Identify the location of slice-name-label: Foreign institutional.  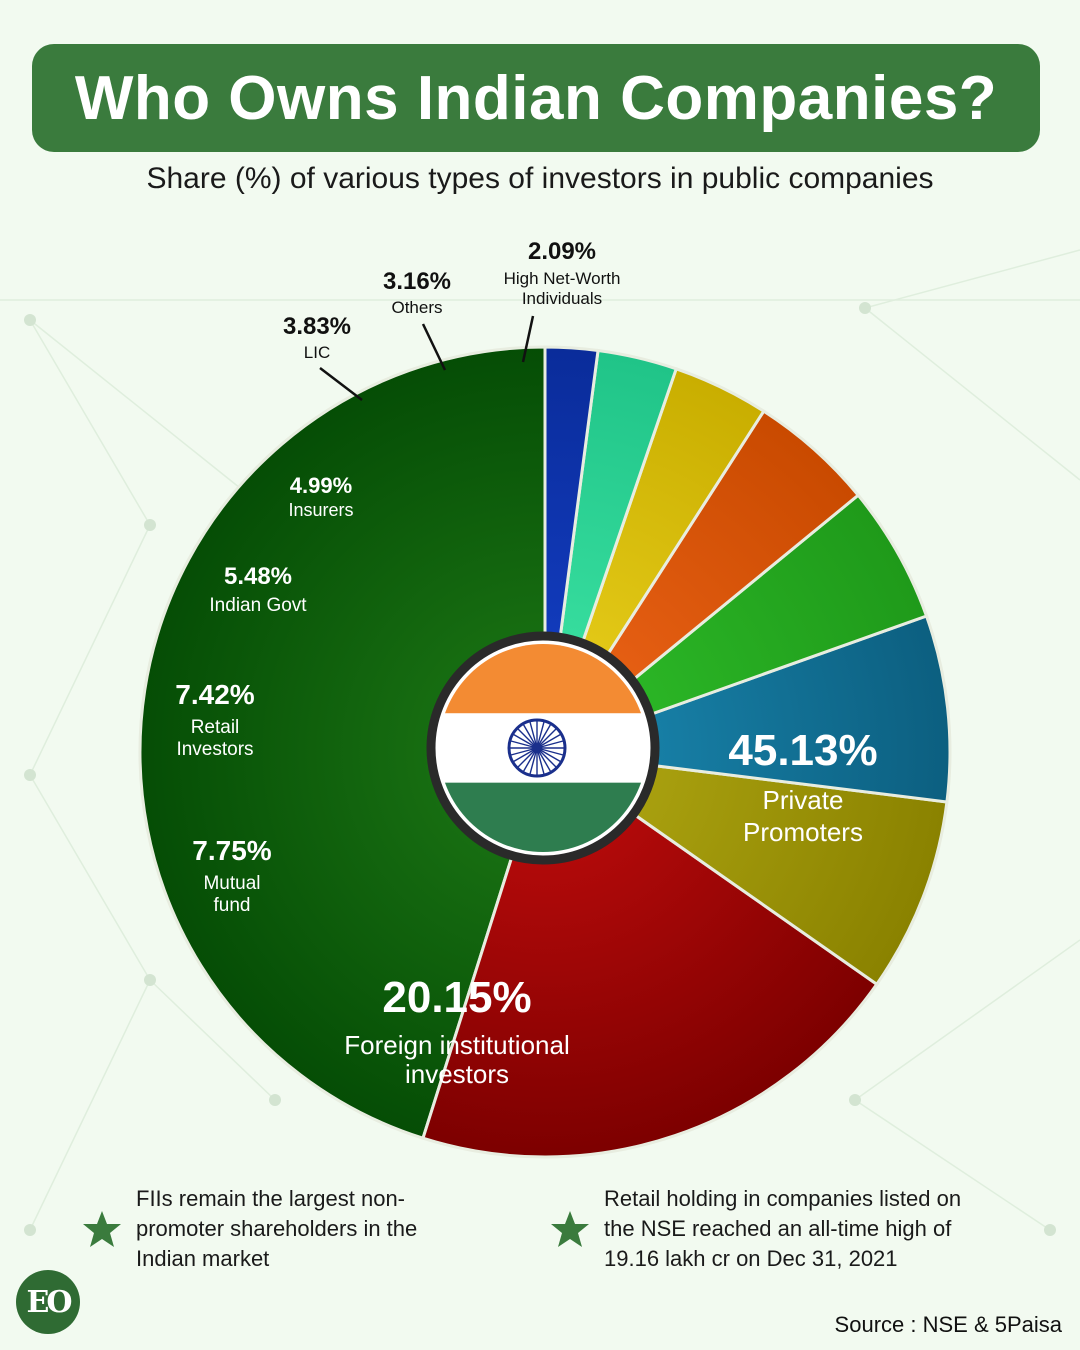
(456, 1045).